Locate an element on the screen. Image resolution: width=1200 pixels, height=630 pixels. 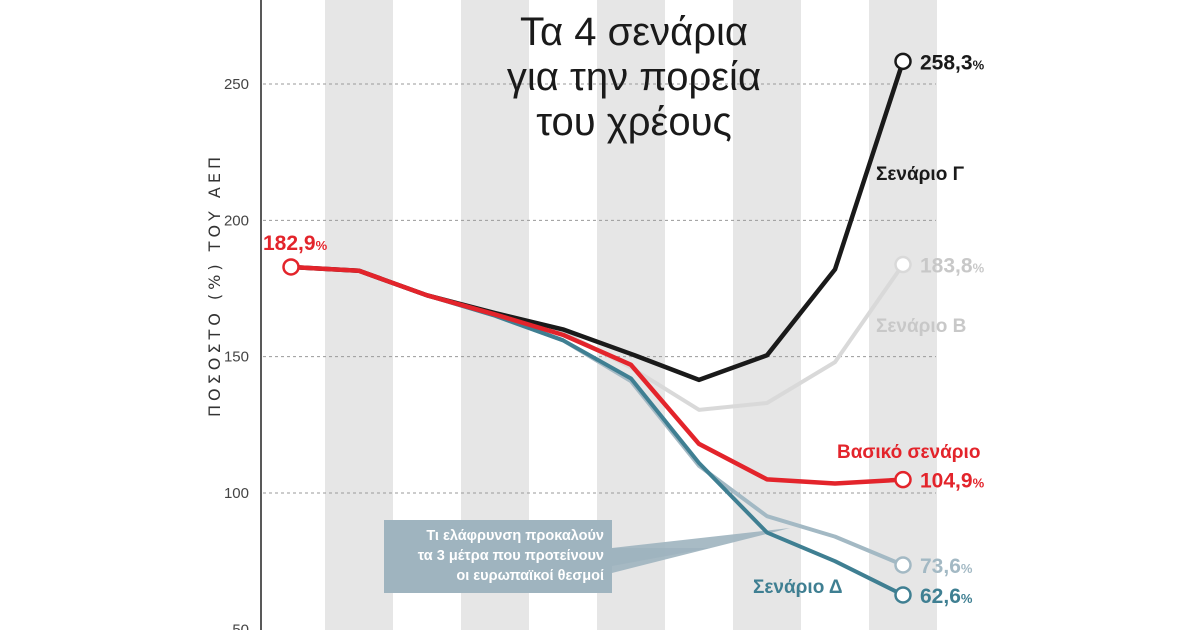
data-label: 182,9% is located at coordinates (295, 243).